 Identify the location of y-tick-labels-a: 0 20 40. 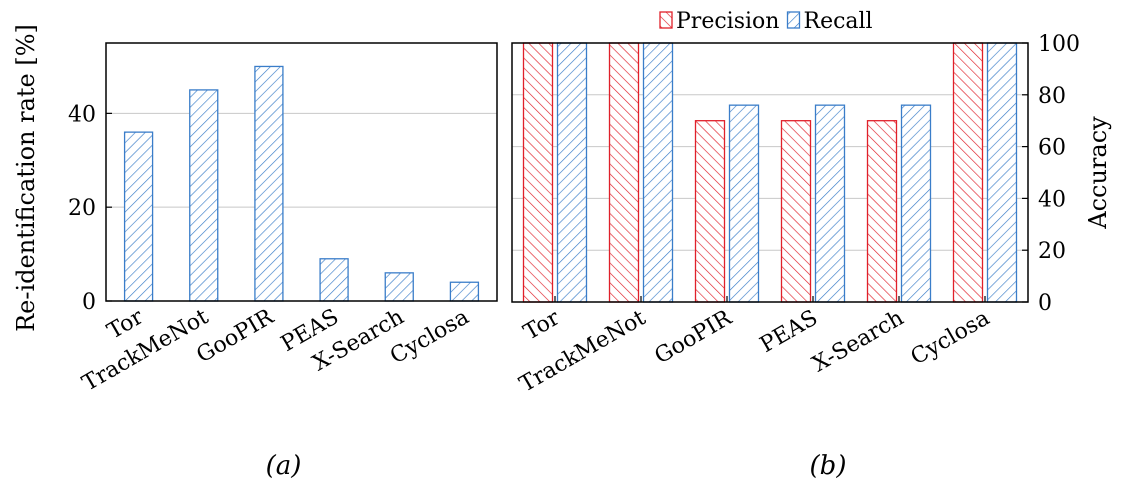
(82, 208).